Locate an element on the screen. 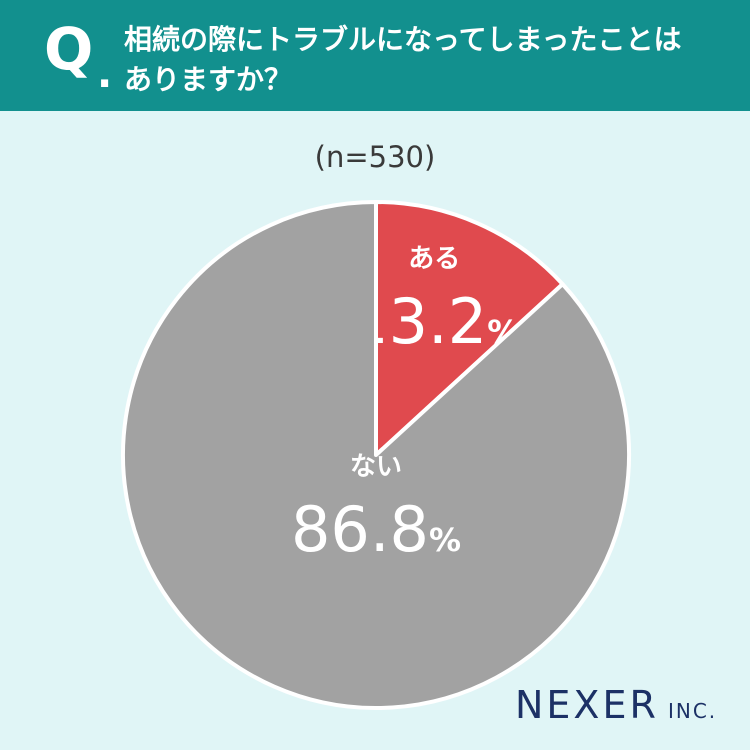 This screenshot has width=750, height=750. sample-size: (n=530) is located at coordinates (375, 157).